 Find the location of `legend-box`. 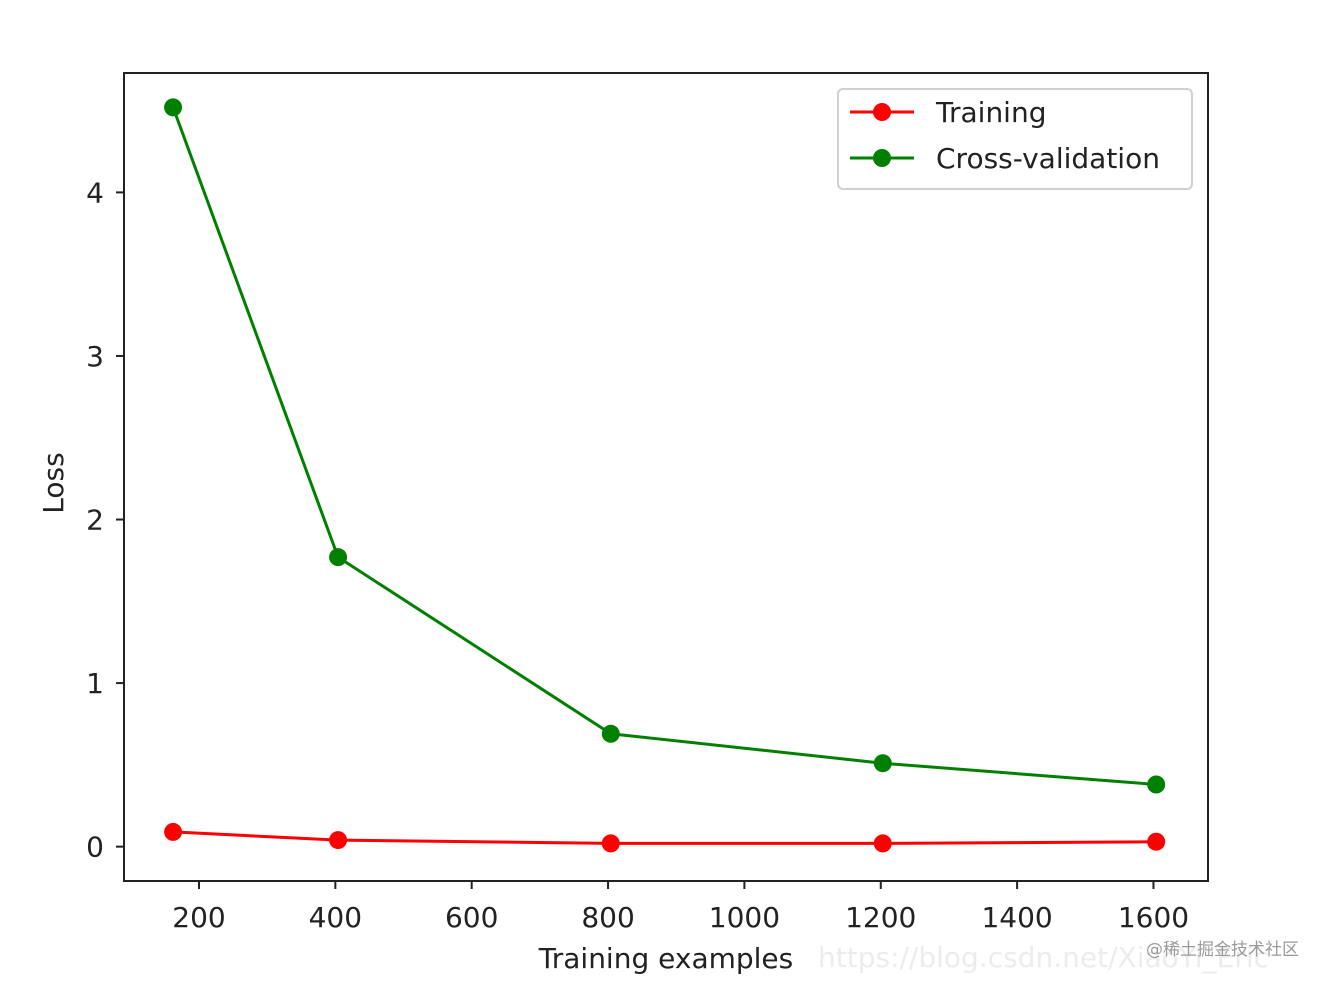

legend-box is located at coordinates (1015, 139).